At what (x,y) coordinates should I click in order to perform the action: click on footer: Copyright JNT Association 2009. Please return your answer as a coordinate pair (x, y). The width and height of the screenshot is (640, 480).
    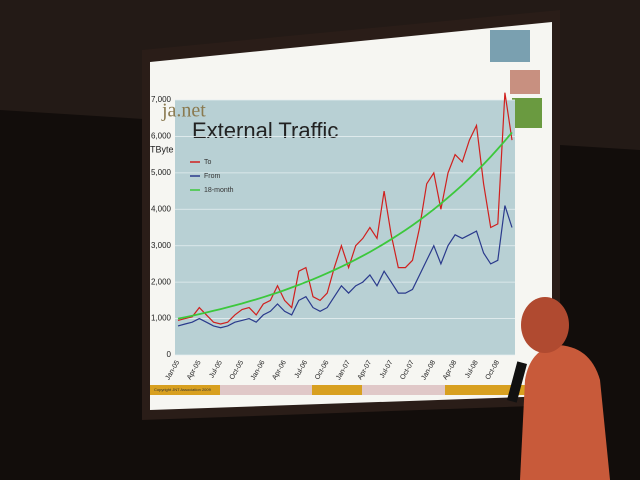
    Looking at the image, I should click on (183, 389).